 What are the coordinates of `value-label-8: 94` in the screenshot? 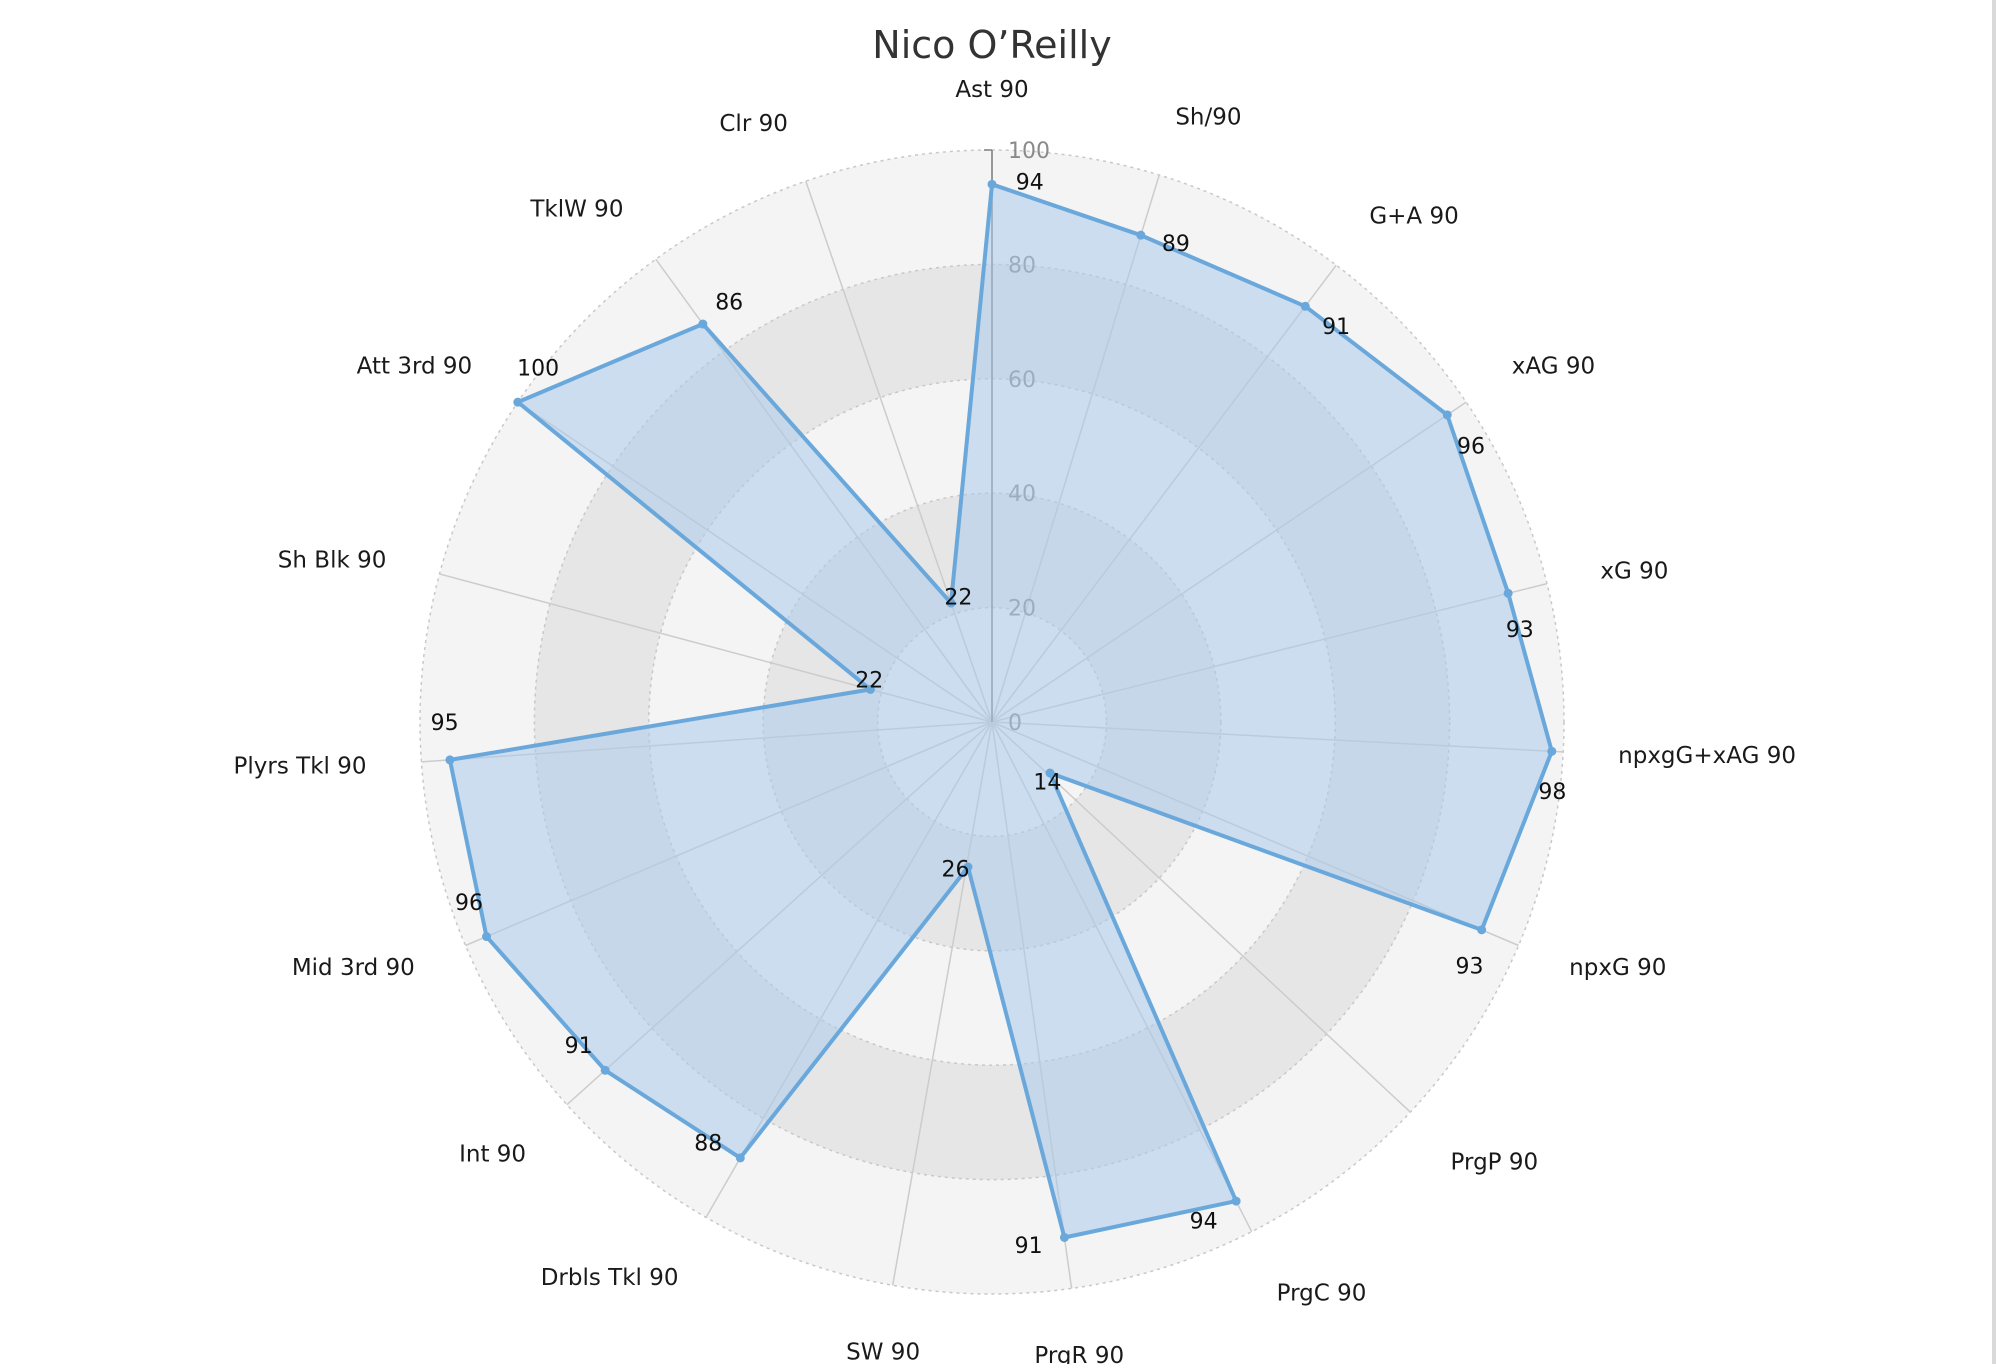 It's located at (1204, 1222).